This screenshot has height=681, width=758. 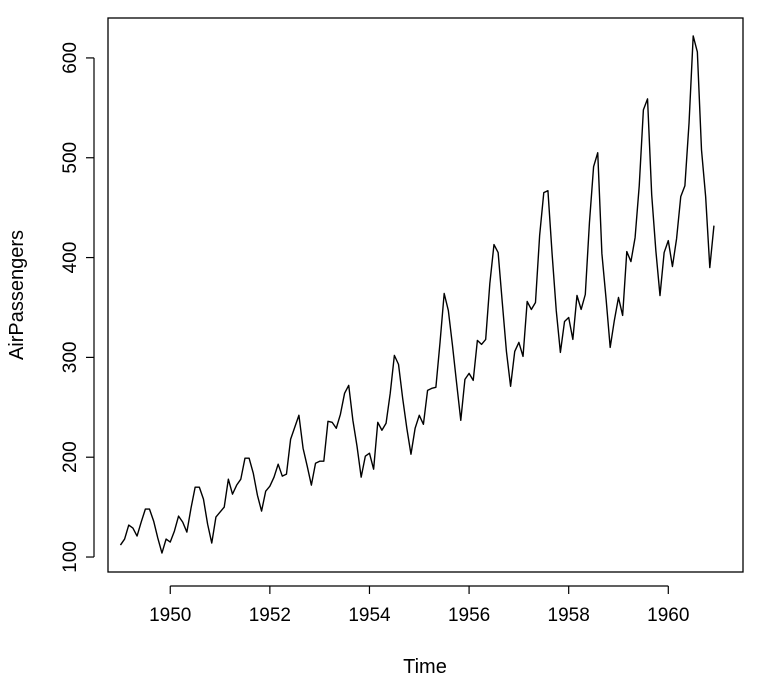 I want to click on y-tick-label: 500, so click(x=70, y=158).